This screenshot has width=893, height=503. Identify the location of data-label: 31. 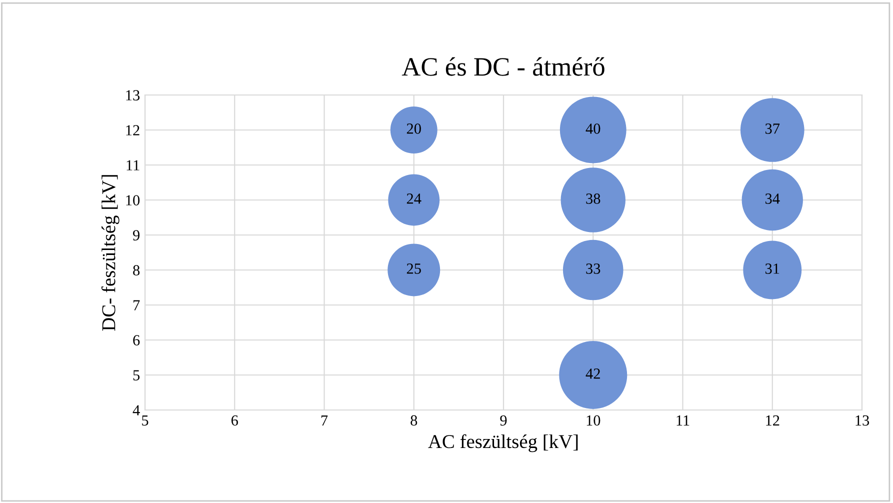
(772, 269).